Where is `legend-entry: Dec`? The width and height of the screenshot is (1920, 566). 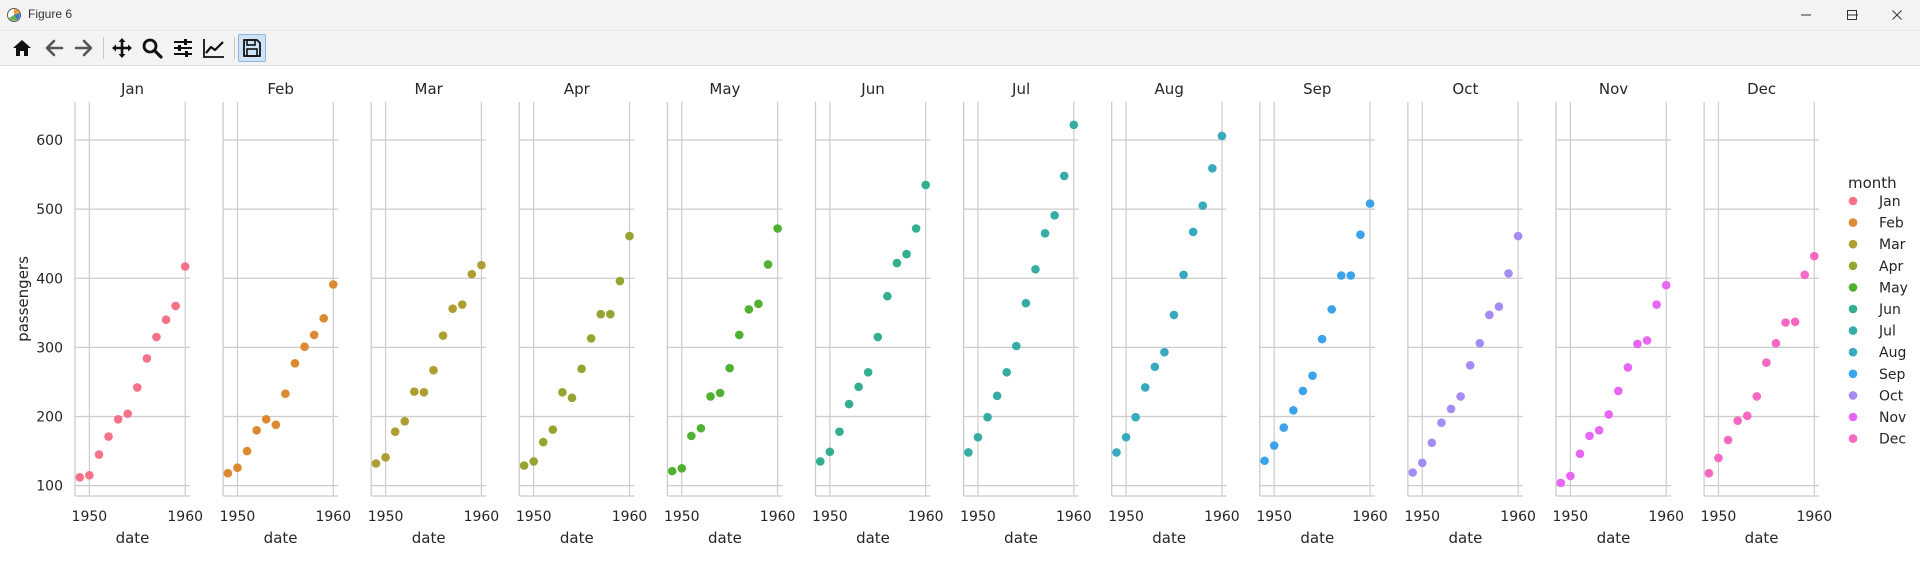 legend-entry: Dec is located at coordinates (1892, 440).